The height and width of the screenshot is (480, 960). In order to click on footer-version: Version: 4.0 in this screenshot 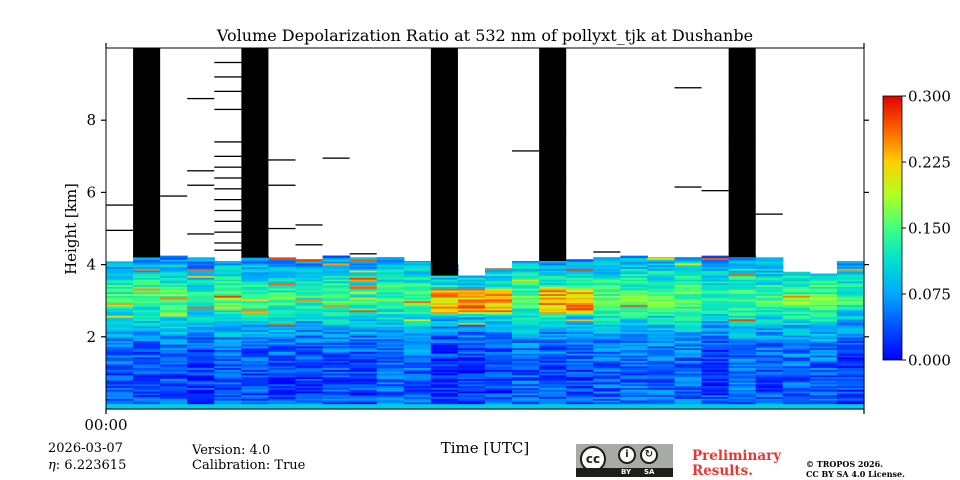, I will do `click(231, 450)`.